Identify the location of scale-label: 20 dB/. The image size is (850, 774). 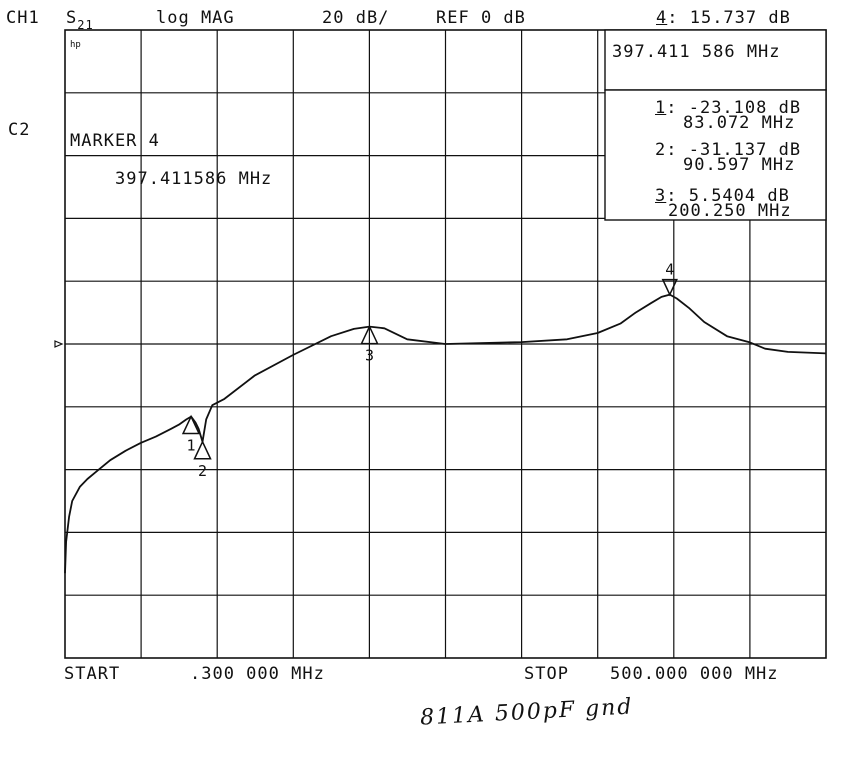
(356, 18).